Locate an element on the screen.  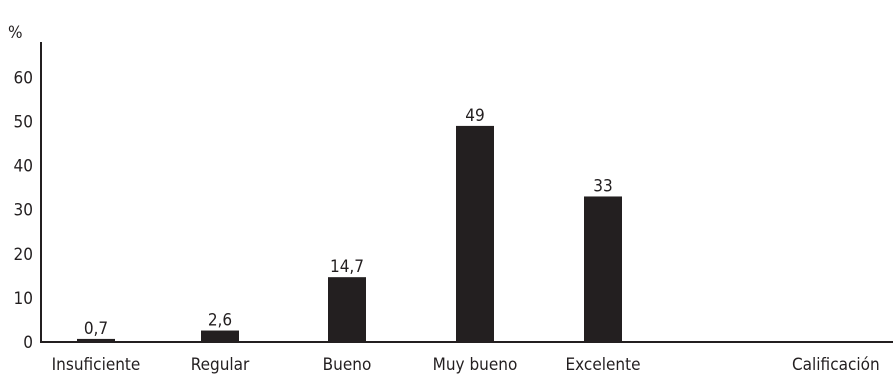
data-label: 2,6 is located at coordinates (220, 321).